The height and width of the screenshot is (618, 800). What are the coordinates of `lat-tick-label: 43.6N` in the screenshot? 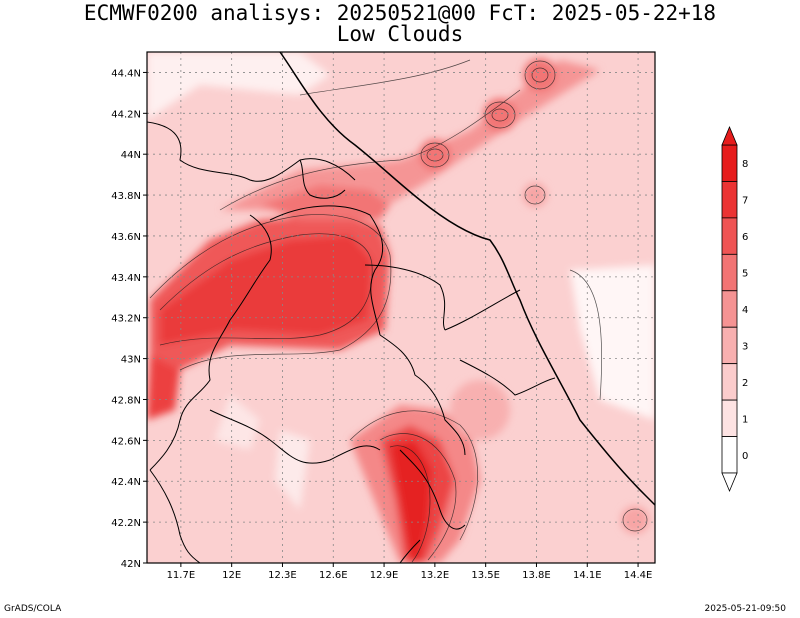 It's located at (126, 237).